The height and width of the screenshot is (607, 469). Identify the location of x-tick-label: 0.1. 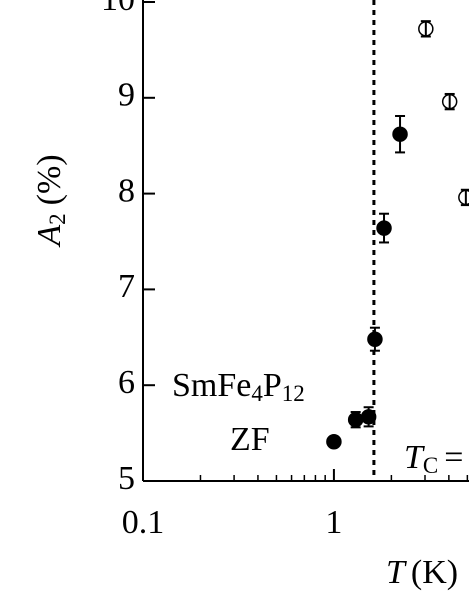
(143, 522).